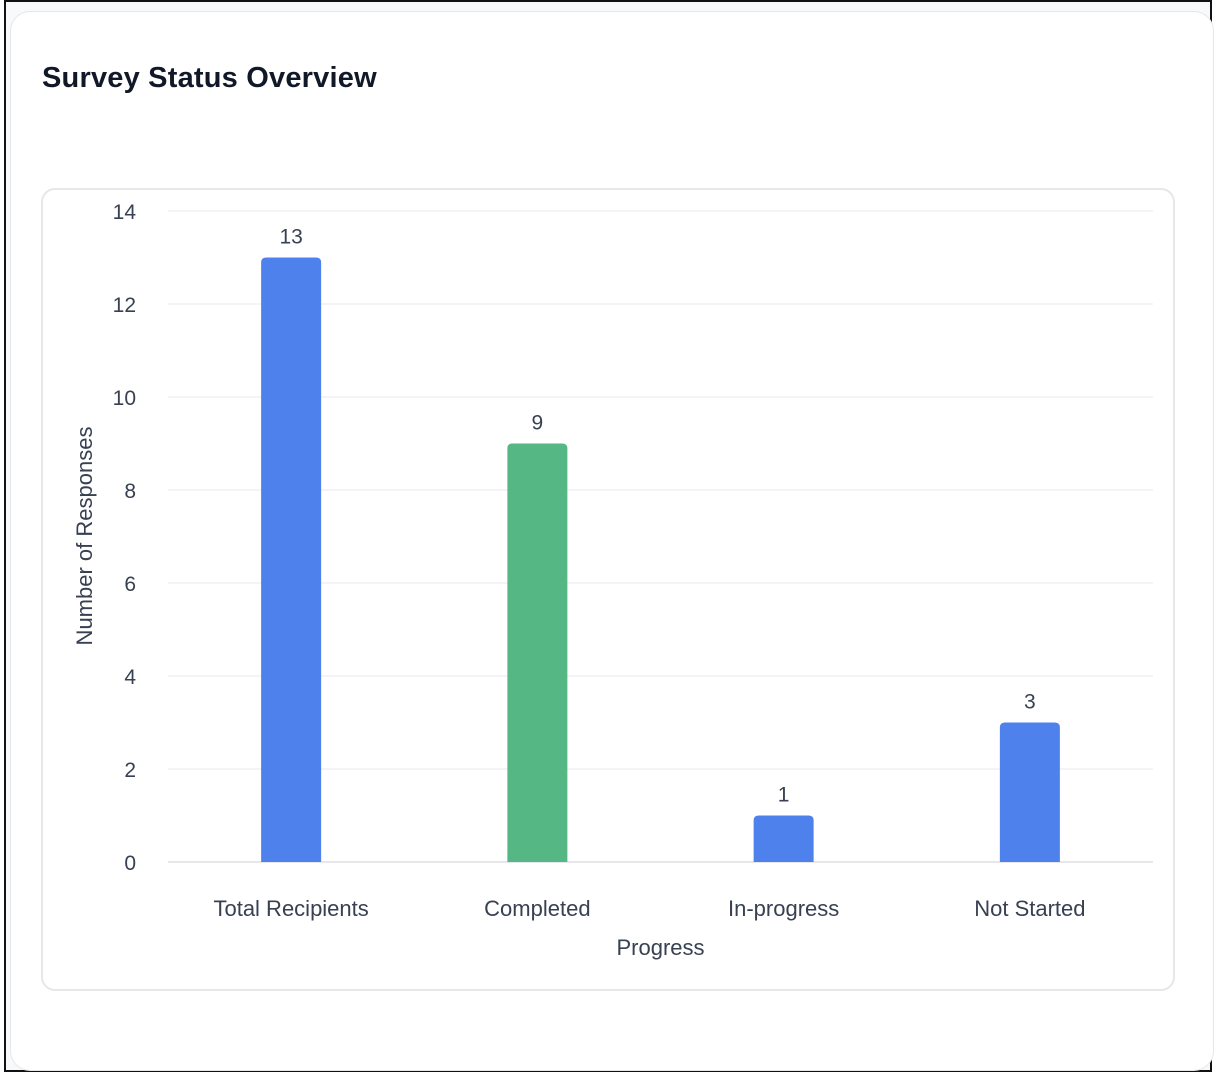 The image size is (1216, 1078). I want to click on y-tick-label: 0, so click(130, 863).